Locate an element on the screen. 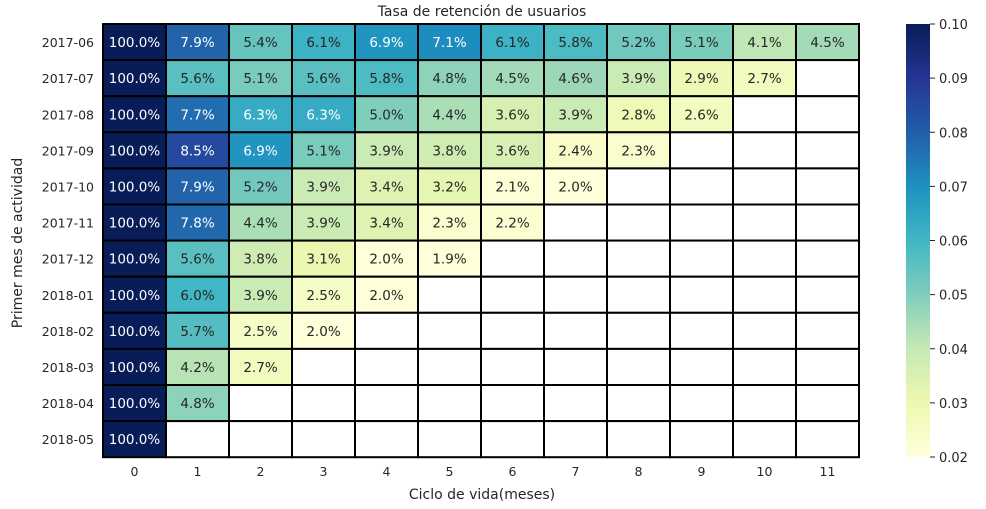  x-tick-label: 8 is located at coordinates (639, 471).